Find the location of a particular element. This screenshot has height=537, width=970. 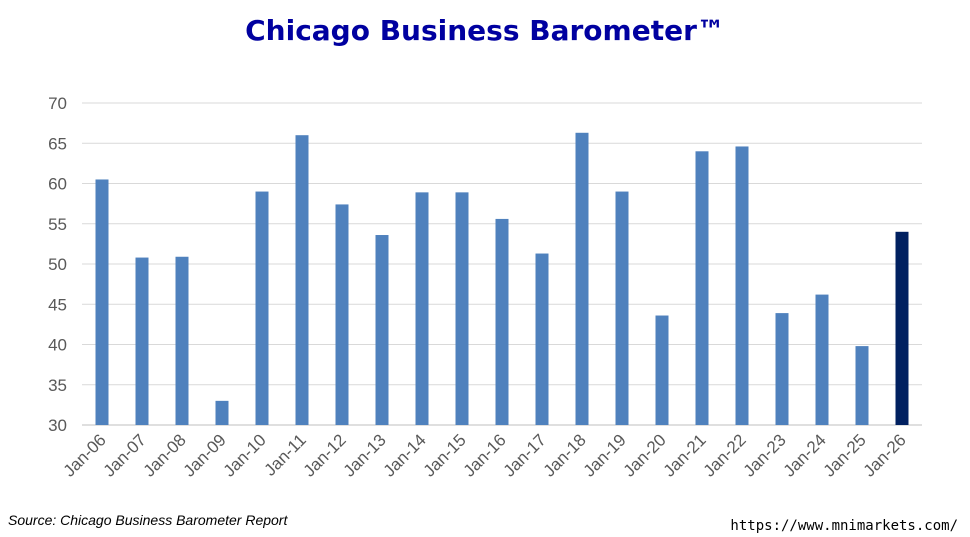

y-tick-label: 60 is located at coordinates (57, 184).